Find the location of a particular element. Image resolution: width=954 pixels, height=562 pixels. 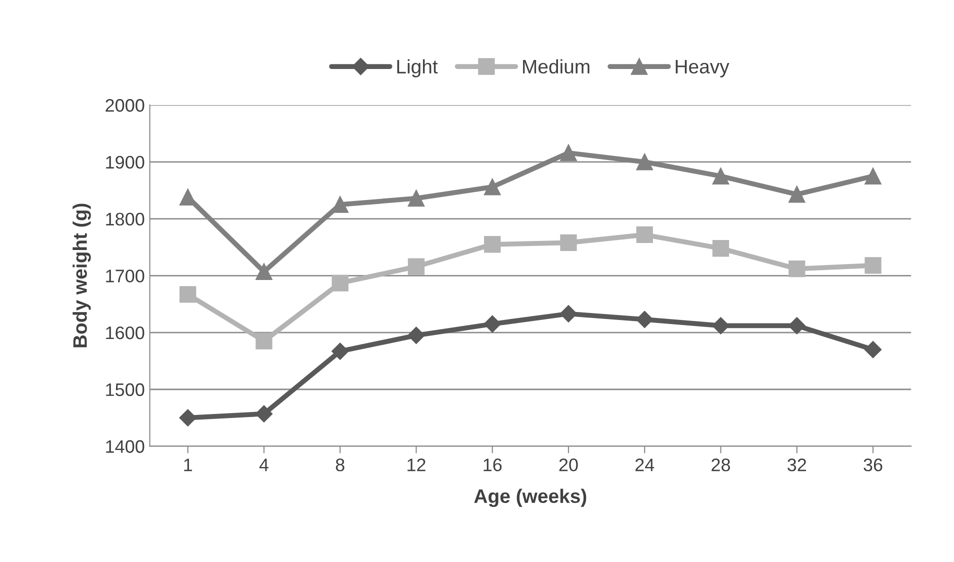

x-tick-label: 4 is located at coordinates (263, 465).